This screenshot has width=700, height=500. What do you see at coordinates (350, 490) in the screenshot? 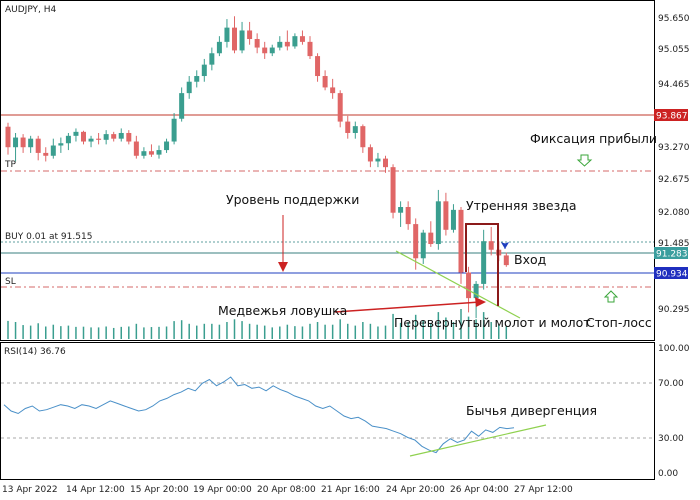
I see `time-label: 21 Apr 16:00` at bounding box center [350, 490].